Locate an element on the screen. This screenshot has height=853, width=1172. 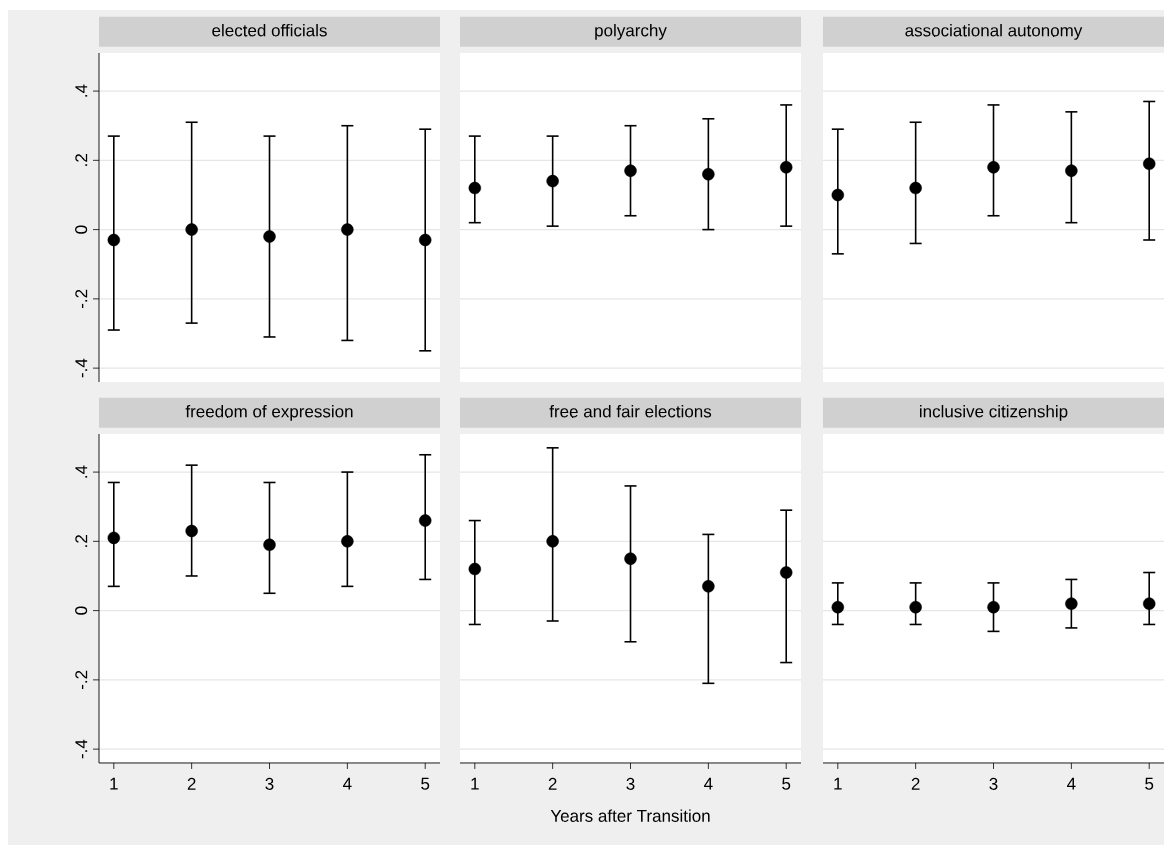
chart-title: free and fair elections is located at coordinates (630, 411).